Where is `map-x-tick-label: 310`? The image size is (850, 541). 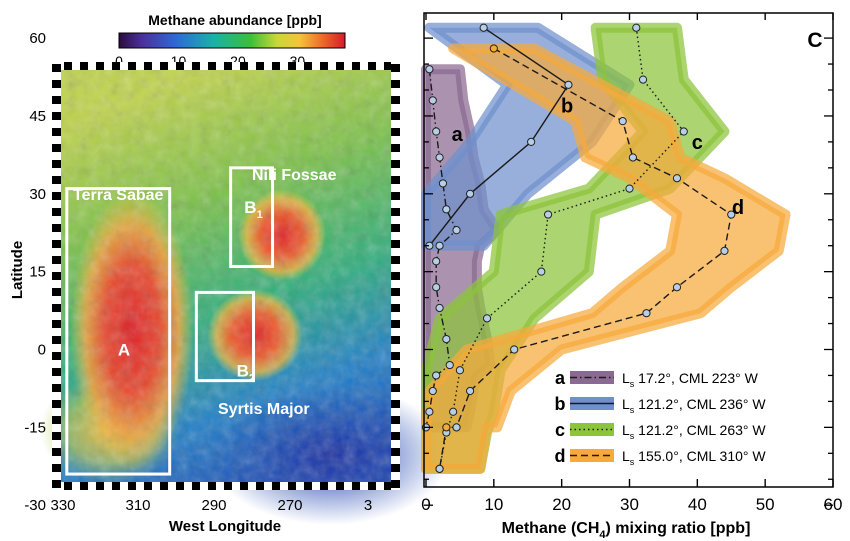 map-x-tick-label: 310 is located at coordinates (137, 505).